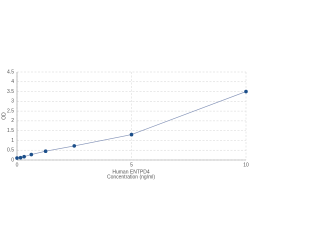 The width and height of the screenshot is (320, 250). Describe the element at coordinates (10, 151) in the screenshot. I see `y-tick-label: 0.5` at that location.